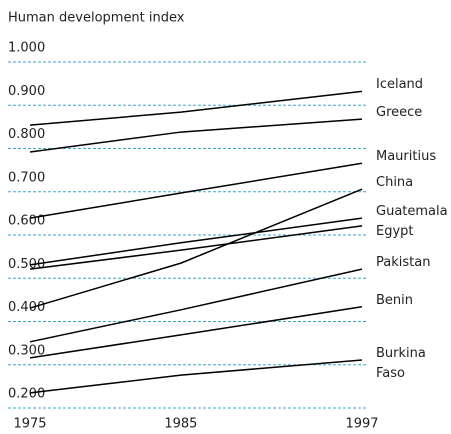 This screenshot has width=451, height=434. I want to click on y-tick-label: 0.800, so click(26, 134).